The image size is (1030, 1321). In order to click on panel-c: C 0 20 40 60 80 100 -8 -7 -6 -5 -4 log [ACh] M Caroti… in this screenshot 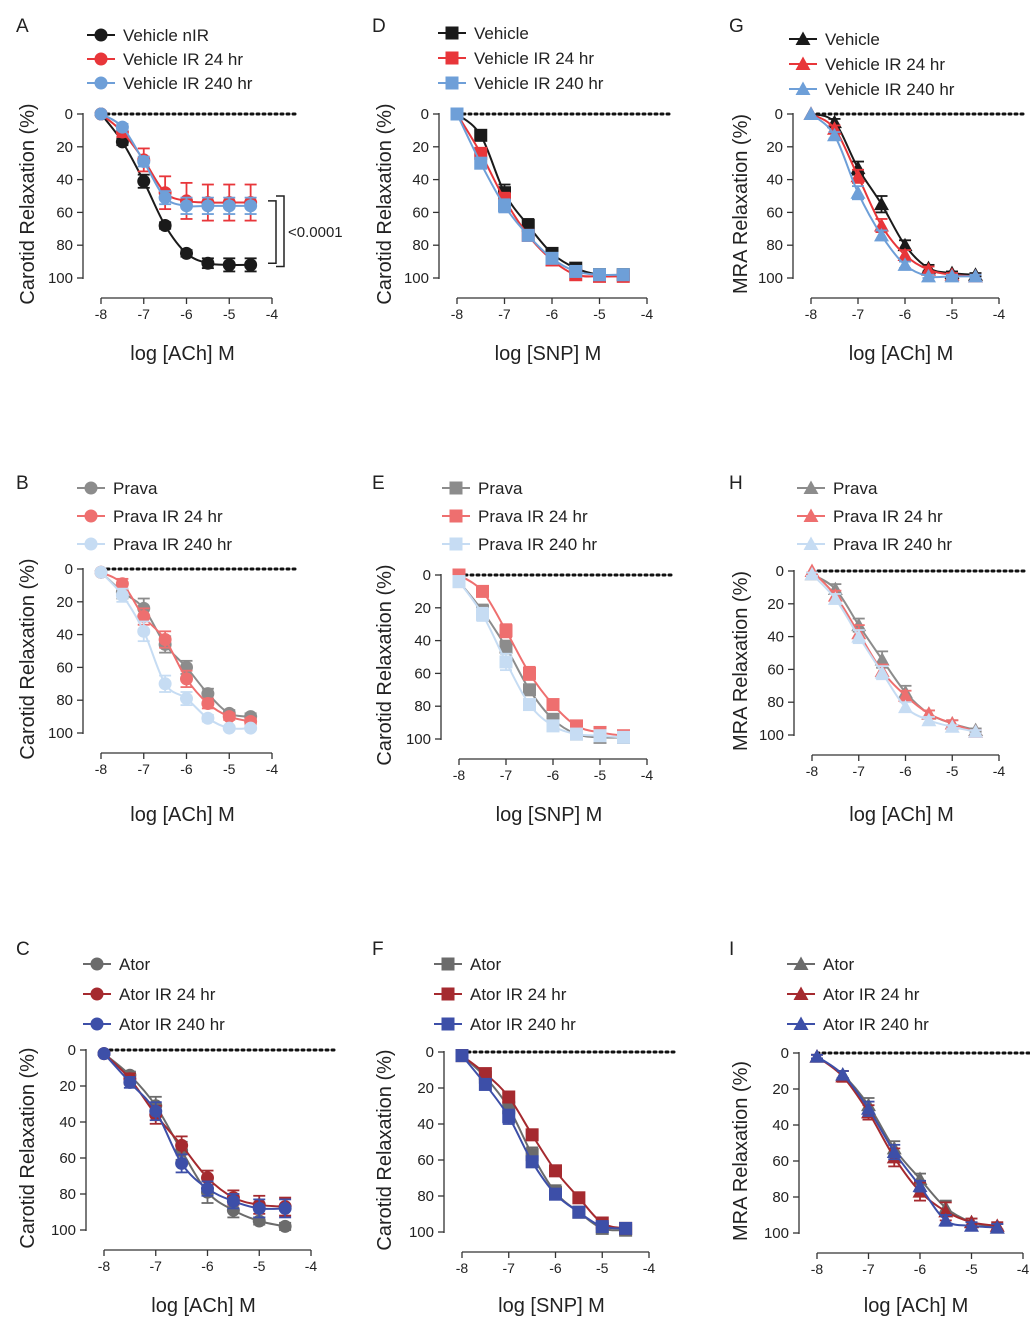, I will do `click(177, 1128)`.